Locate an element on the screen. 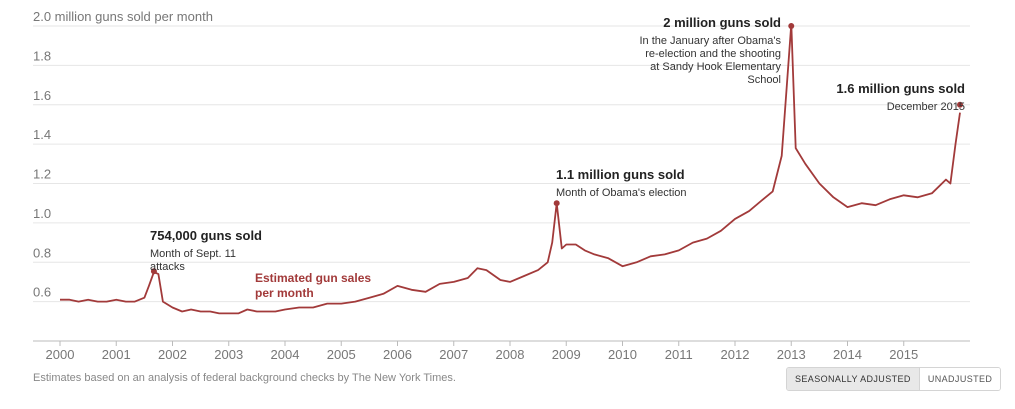 This screenshot has height=409, width=1015. series-label: per month is located at coordinates (284, 293).